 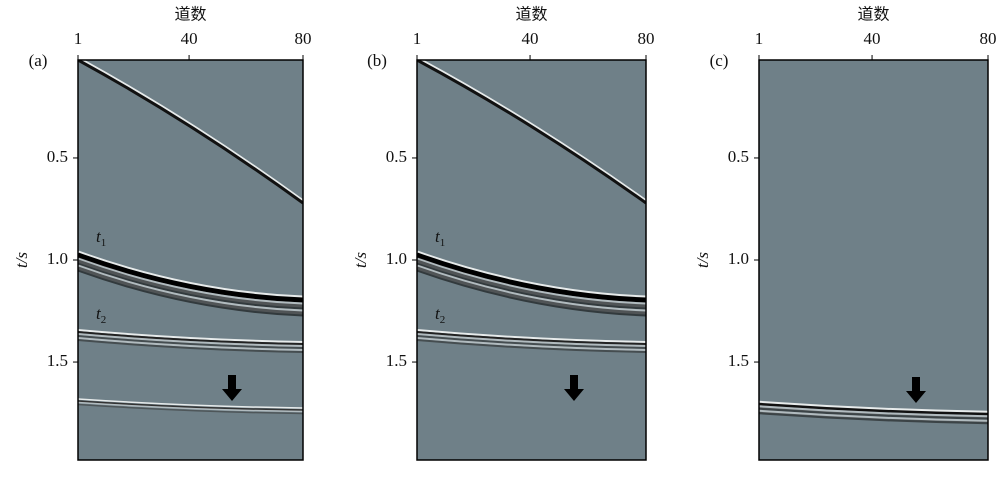 What do you see at coordinates (38, 60) in the screenshot?
I see `panel-label: (a)` at bounding box center [38, 60].